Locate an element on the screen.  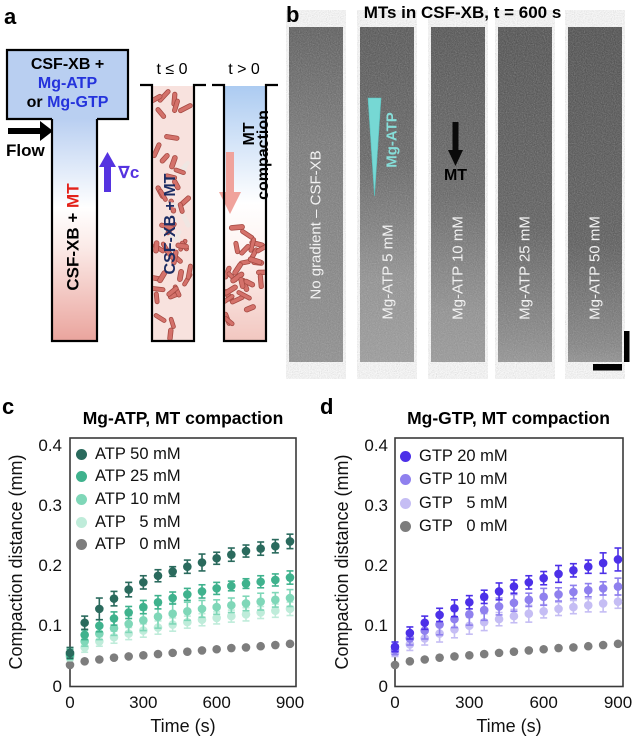
legend-label: ATP 25 mM is located at coordinates (138, 476).